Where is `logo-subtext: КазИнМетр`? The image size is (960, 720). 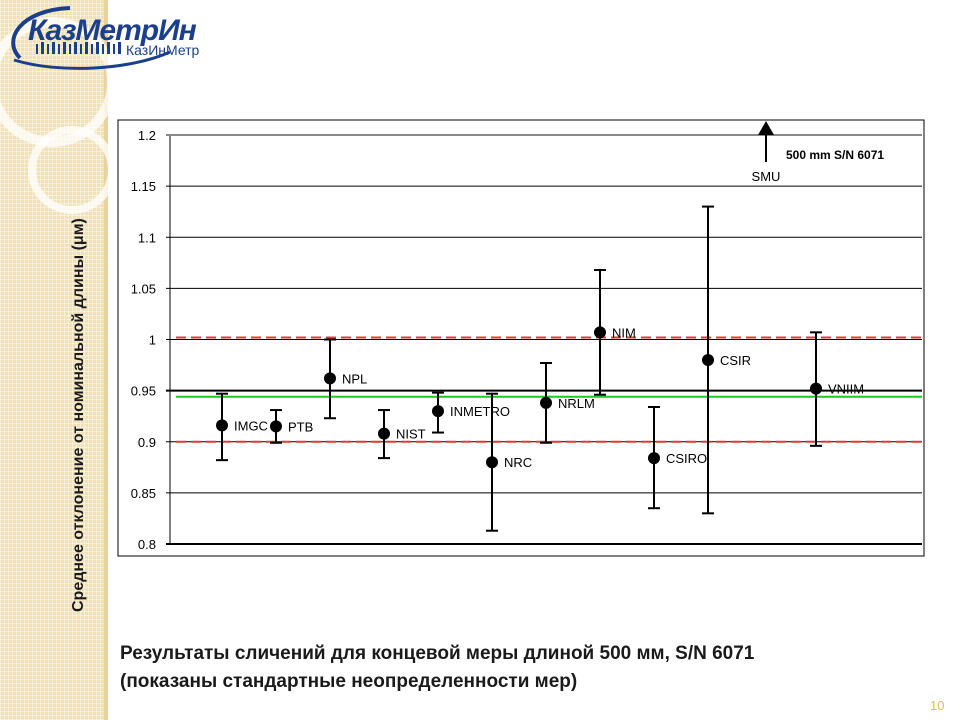
logo-subtext: КазИнМетр is located at coordinates (163, 50).